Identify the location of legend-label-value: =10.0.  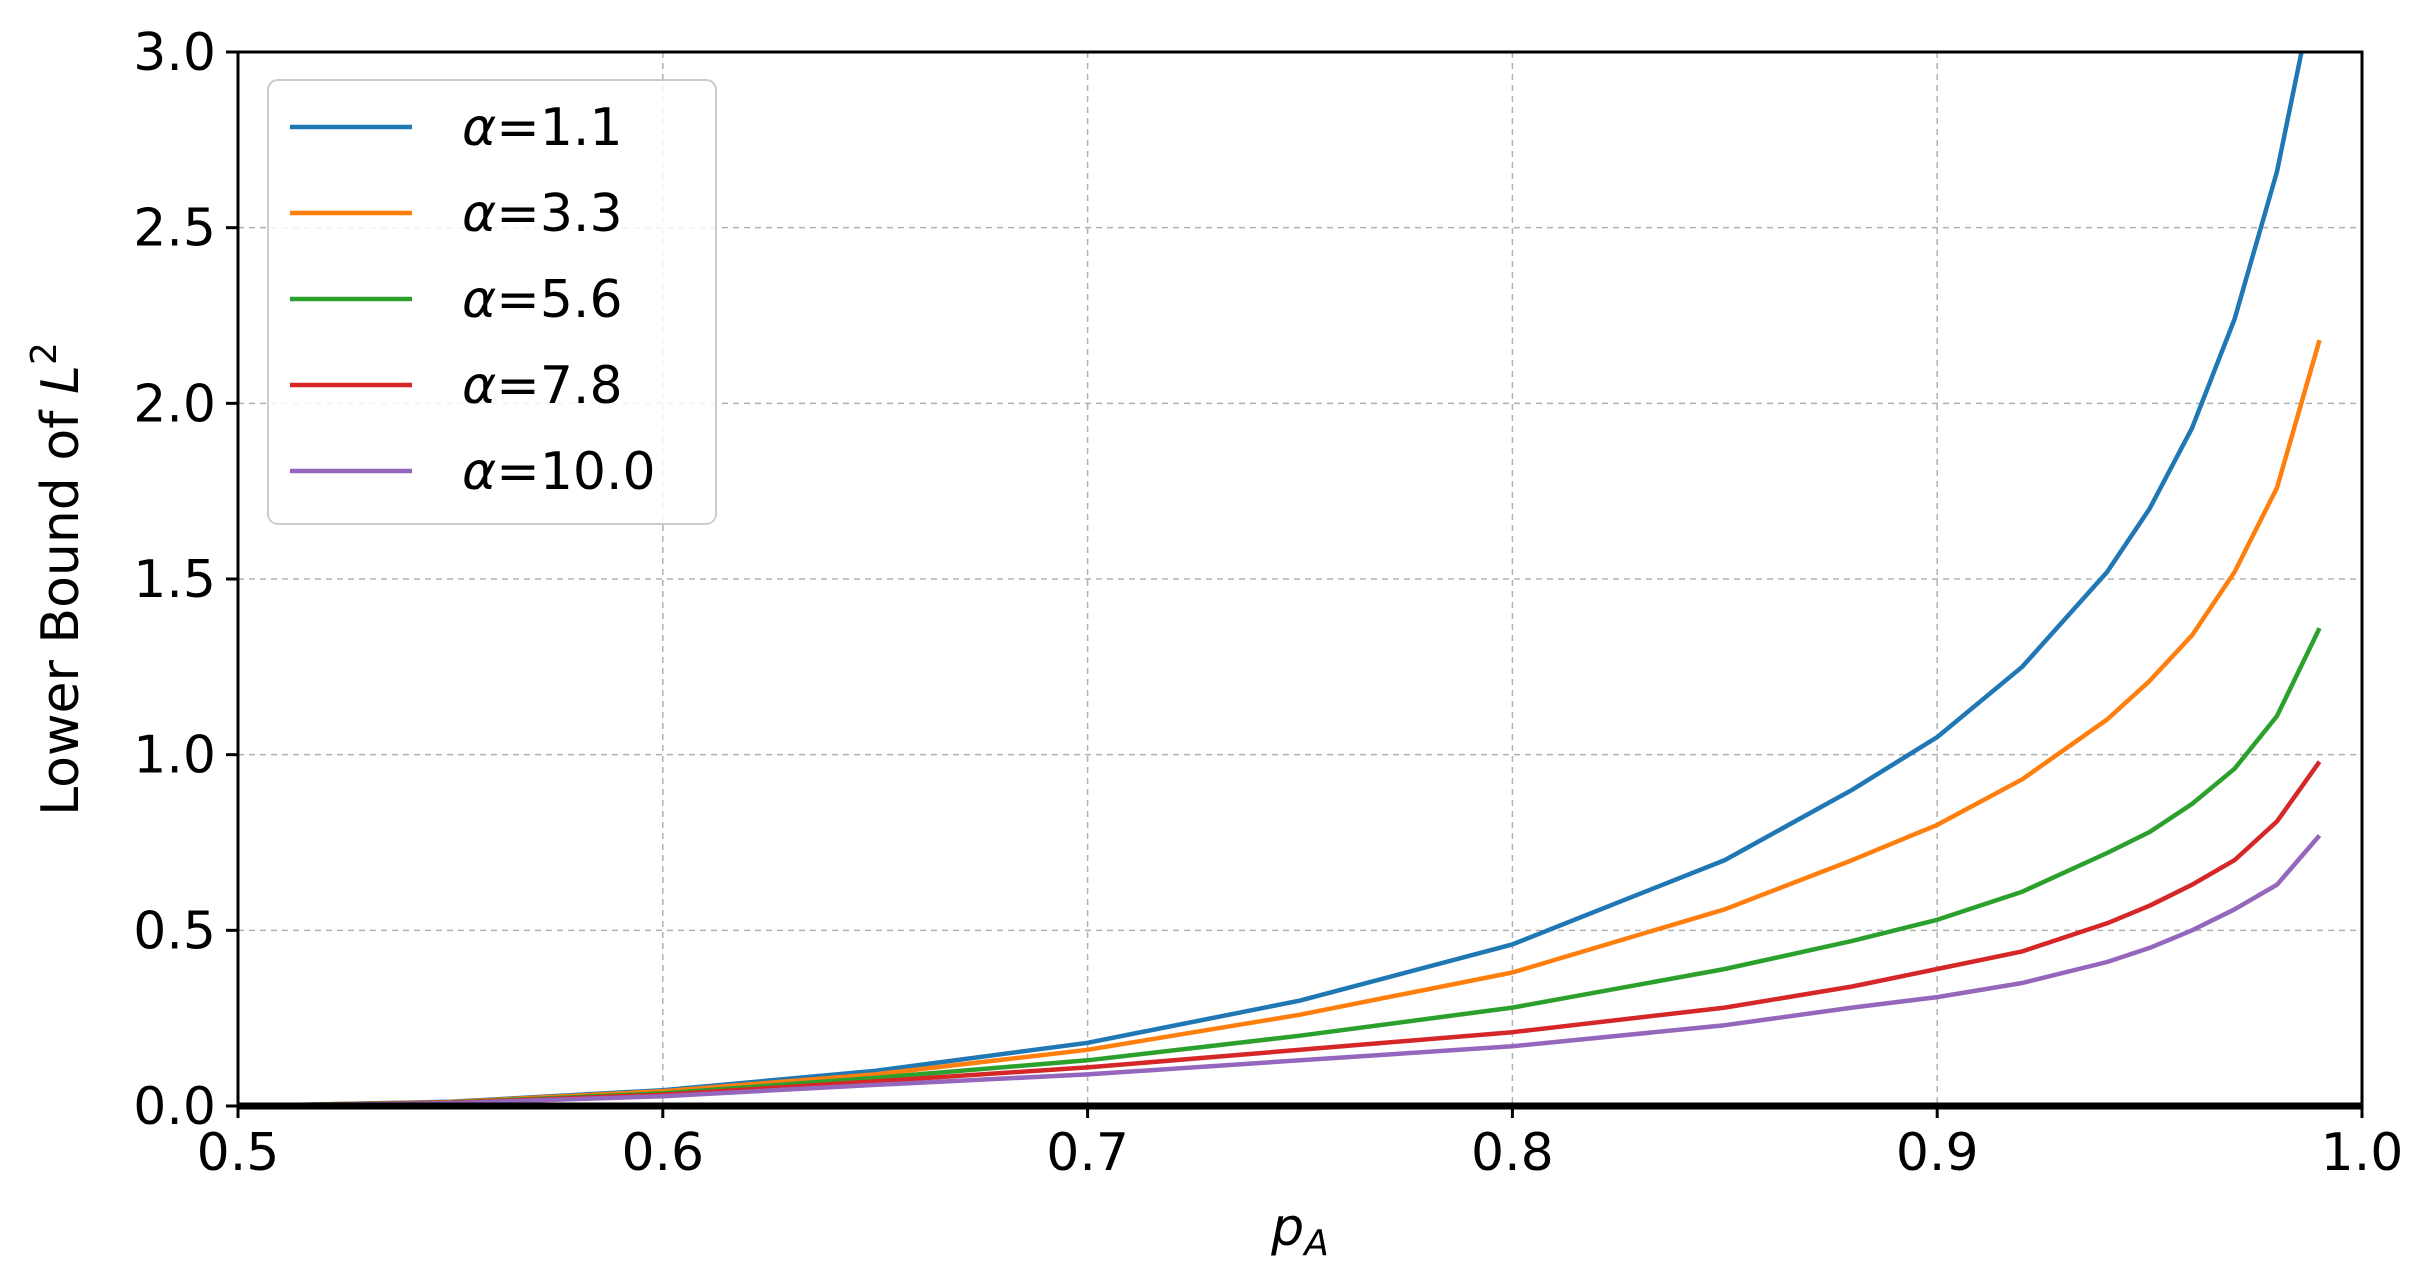
(575, 472).